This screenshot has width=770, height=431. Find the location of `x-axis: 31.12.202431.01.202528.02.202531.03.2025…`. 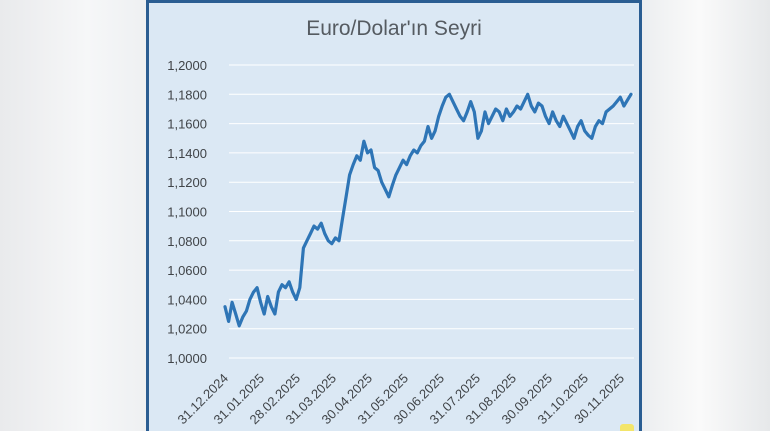

x-axis: 31.12.202431.01.202528.02.202531.03.2025… is located at coordinates (400, 399).